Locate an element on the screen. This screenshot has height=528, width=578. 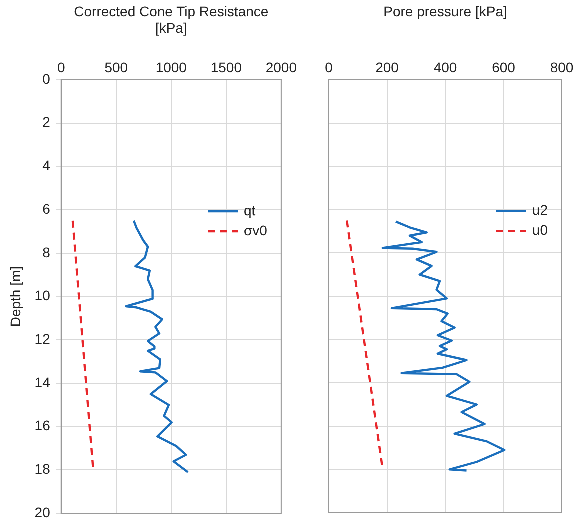
y-tick-label: 8 is located at coordinates (46, 252).